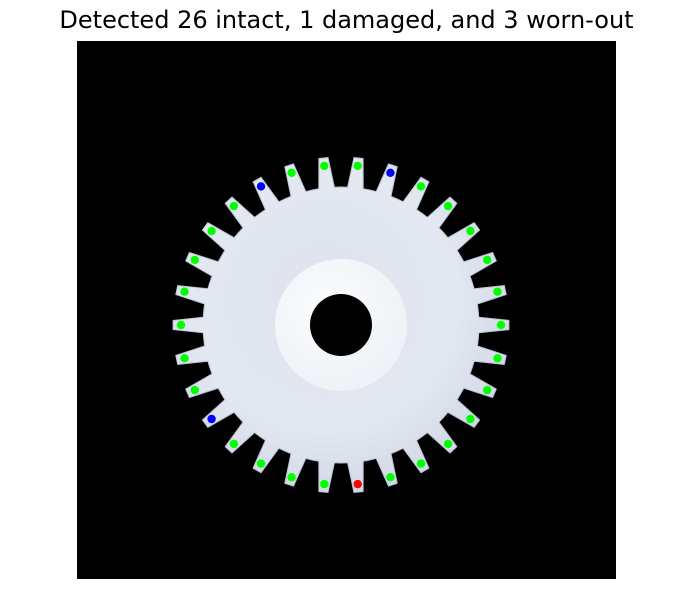  What do you see at coordinates (357, 484) in the screenshot?
I see `tooth-marker-damaged` at bounding box center [357, 484].